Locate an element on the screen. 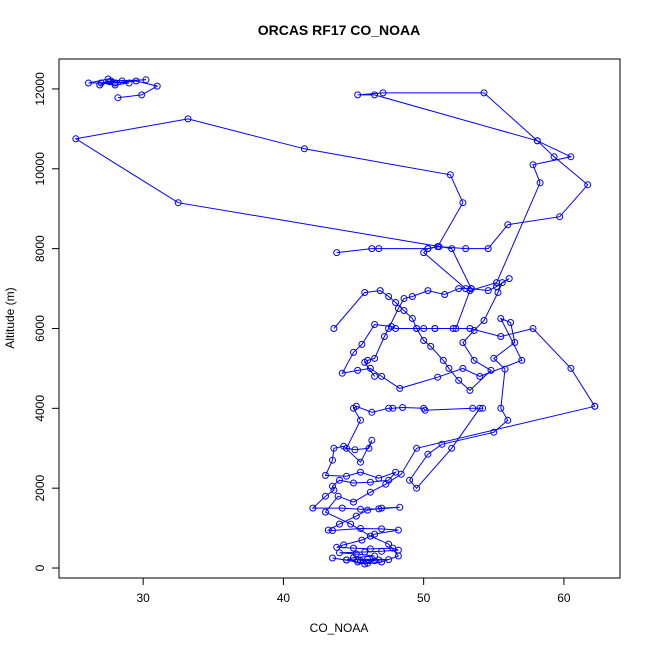 The height and width of the screenshot is (650, 650). y-tick-label: 2000 is located at coordinates (40, 488).